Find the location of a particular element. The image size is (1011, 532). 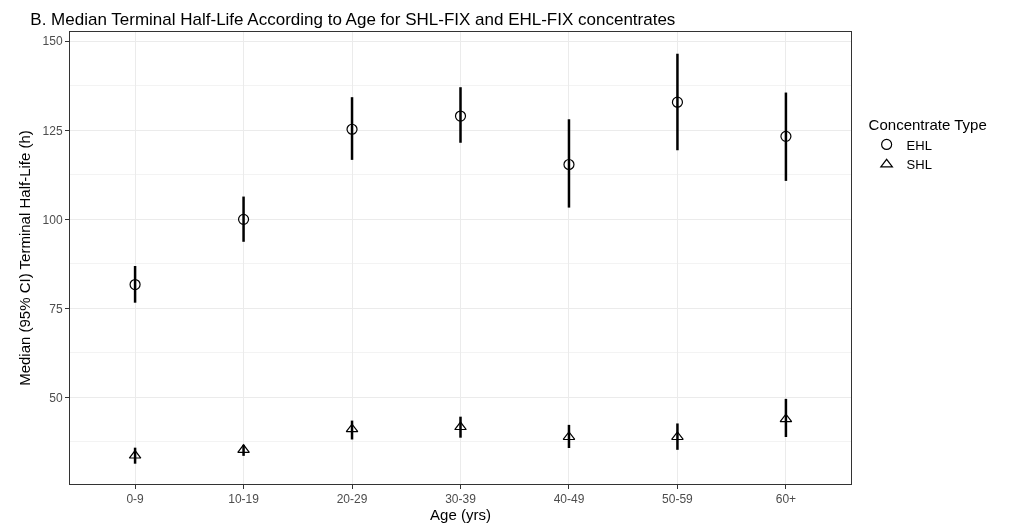

x-tick-label: 30-39 is located at coordinates (461, 499).